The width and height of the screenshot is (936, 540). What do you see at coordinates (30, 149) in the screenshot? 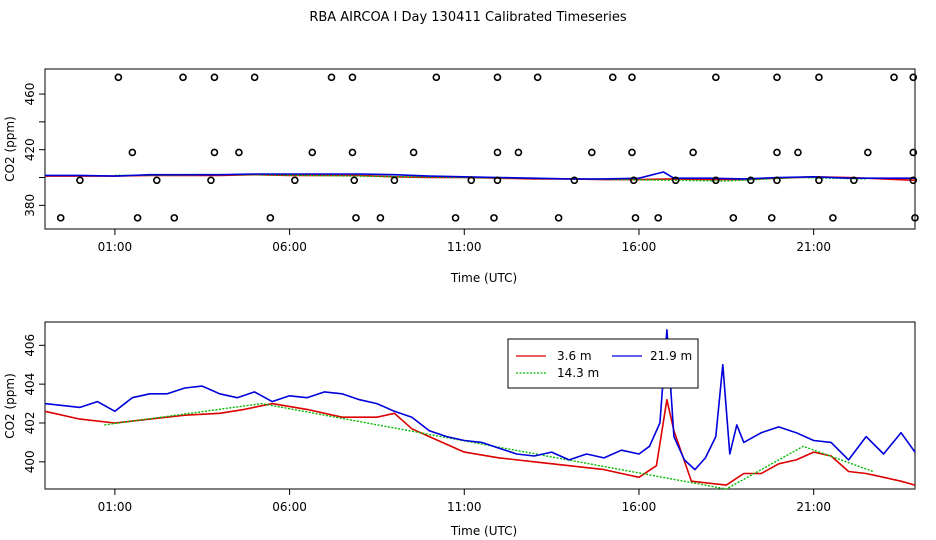
I see `y-tick-label: 420` at bounding box center [30, 149].